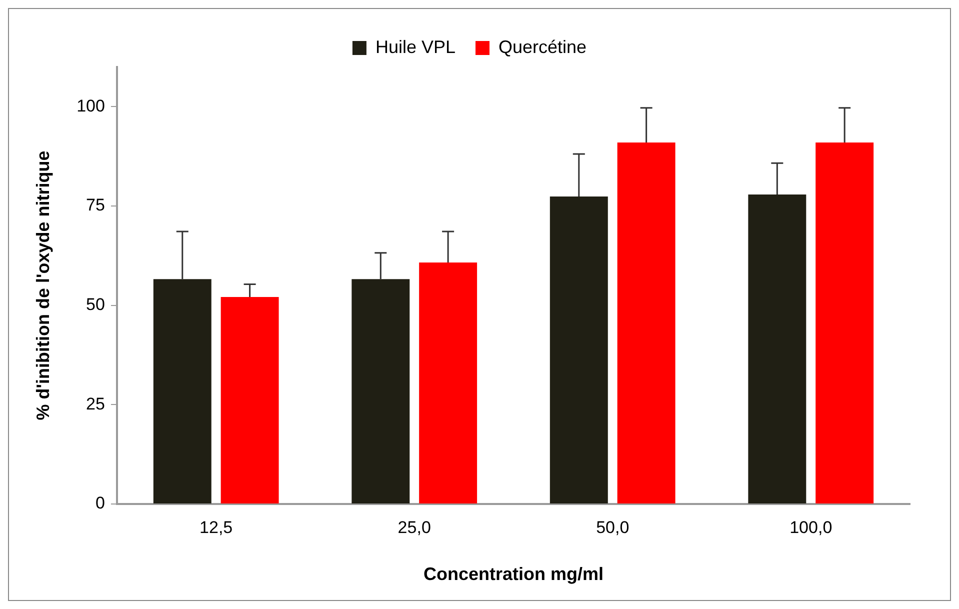 The height and width of the screenshot is (609, 959). Describe the element at coordinates (414, 527) in the screenshot. I see `x-tick-label: 25,0` at that location.